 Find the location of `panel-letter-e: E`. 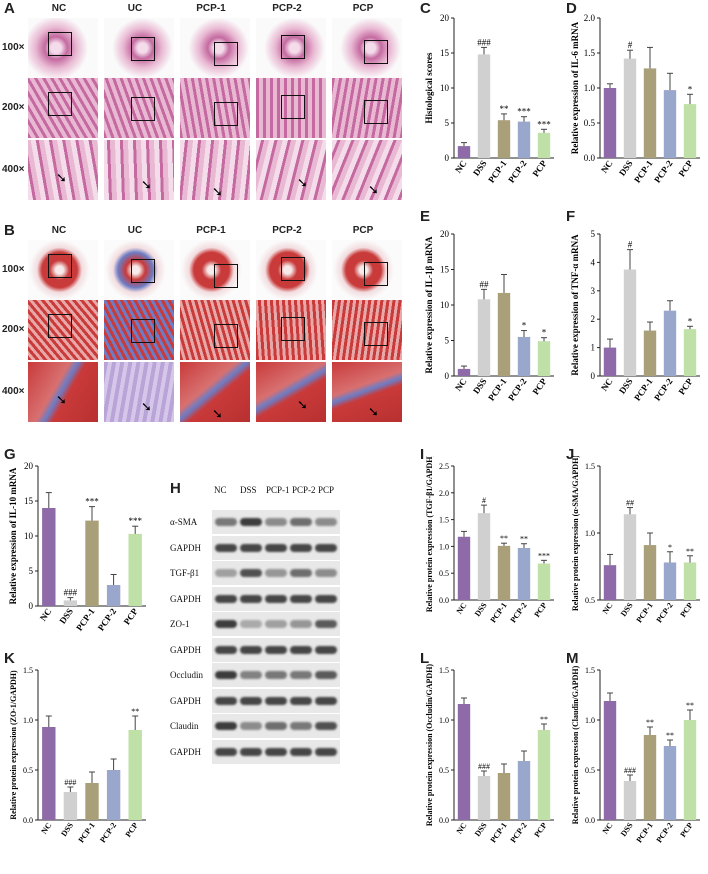

panel-letter-e: E is located at coordinates (425, 216).